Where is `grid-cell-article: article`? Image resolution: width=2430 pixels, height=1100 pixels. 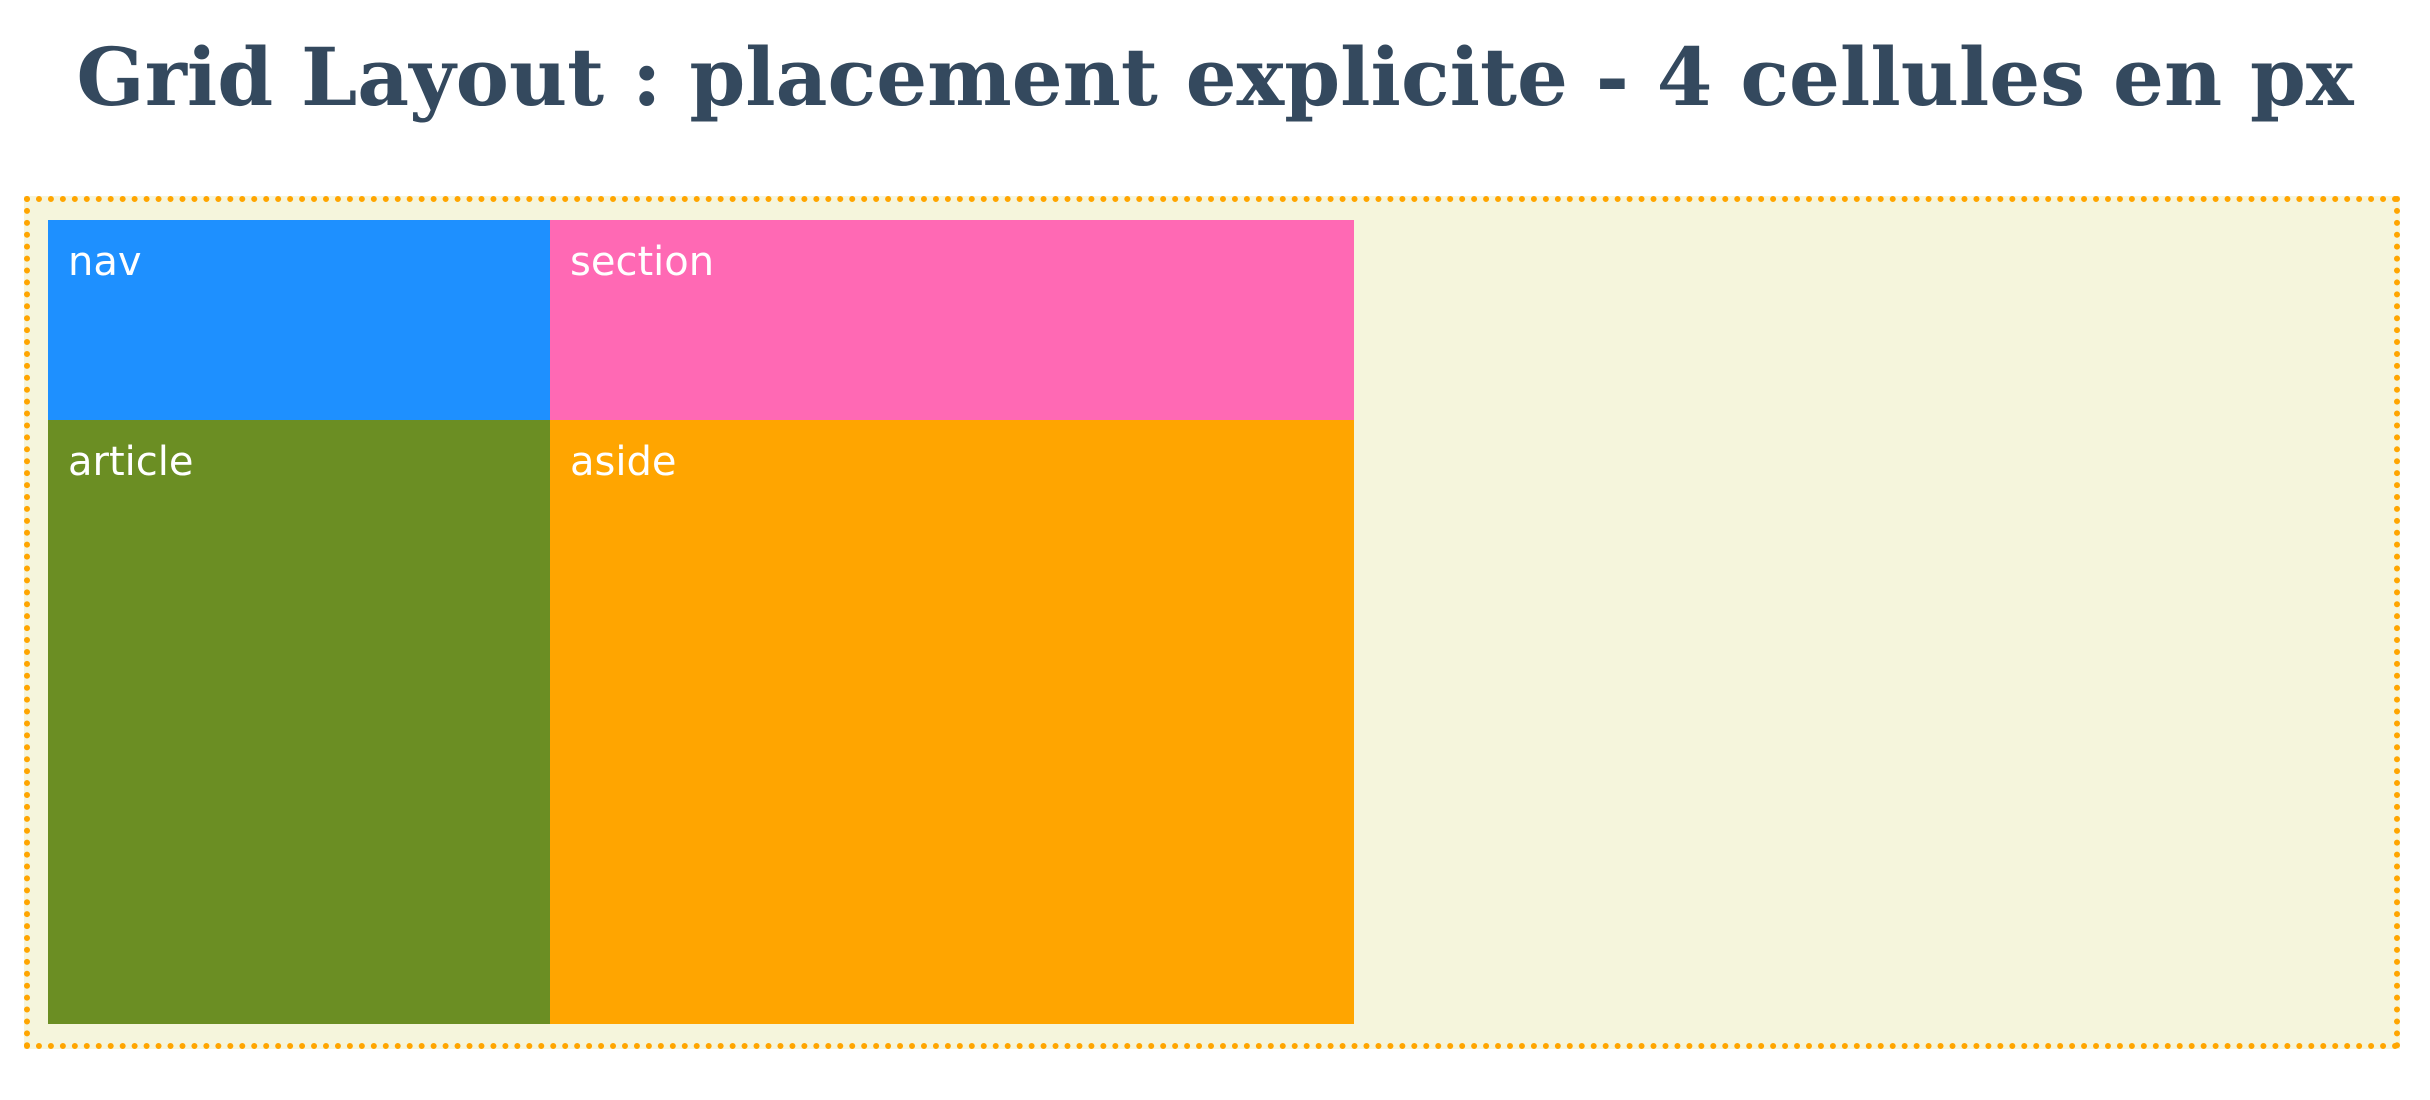
grid-cell-article: article is located at coordinates (299, 722).